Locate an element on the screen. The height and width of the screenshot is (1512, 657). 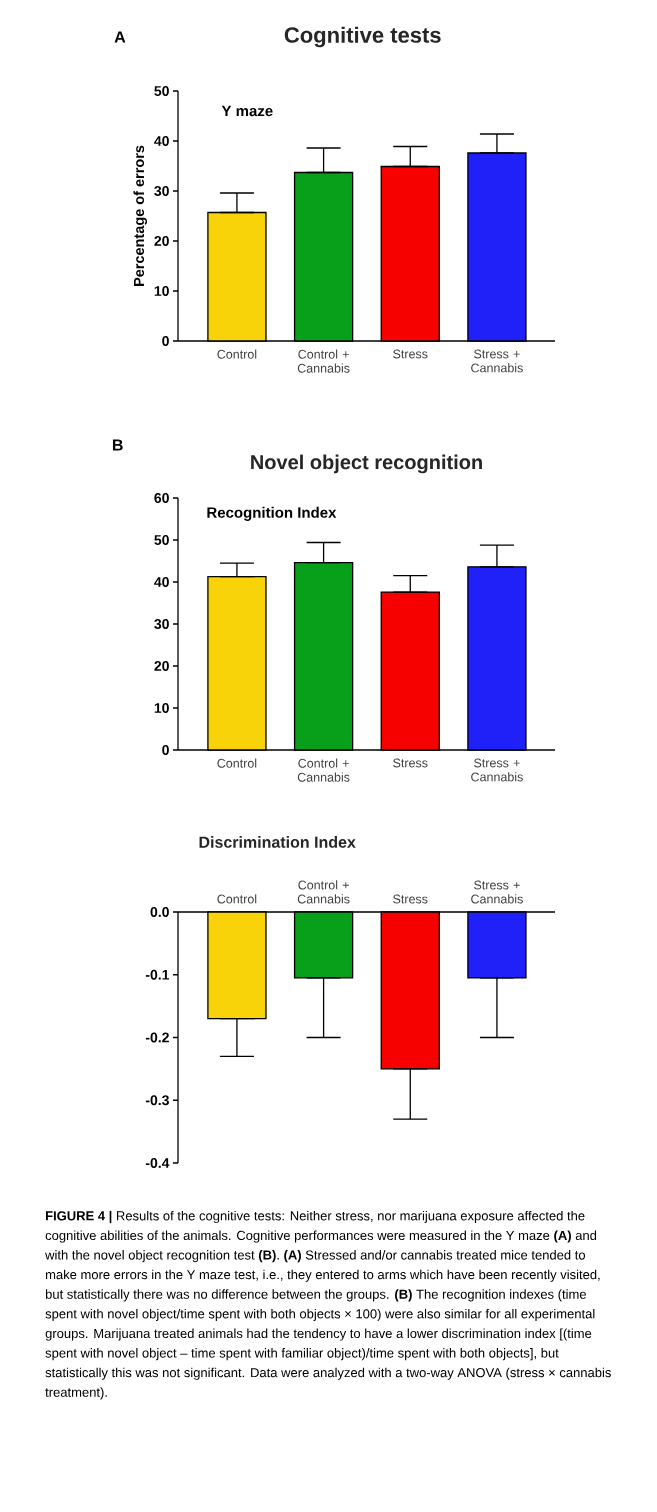
text: Recognition Index is located at coordinates (272, 513).